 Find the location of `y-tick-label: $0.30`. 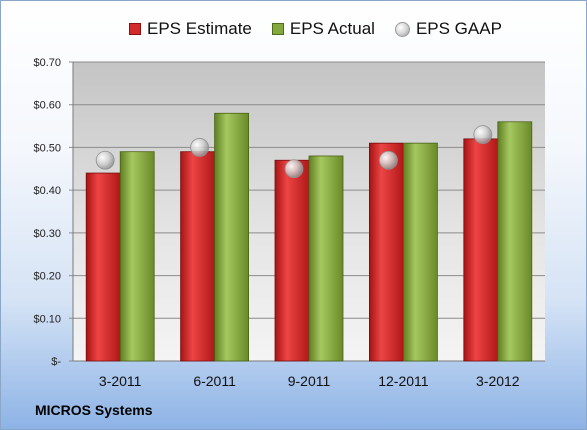

y-tick-label: $0.30 is located at coordinates (47, 234).